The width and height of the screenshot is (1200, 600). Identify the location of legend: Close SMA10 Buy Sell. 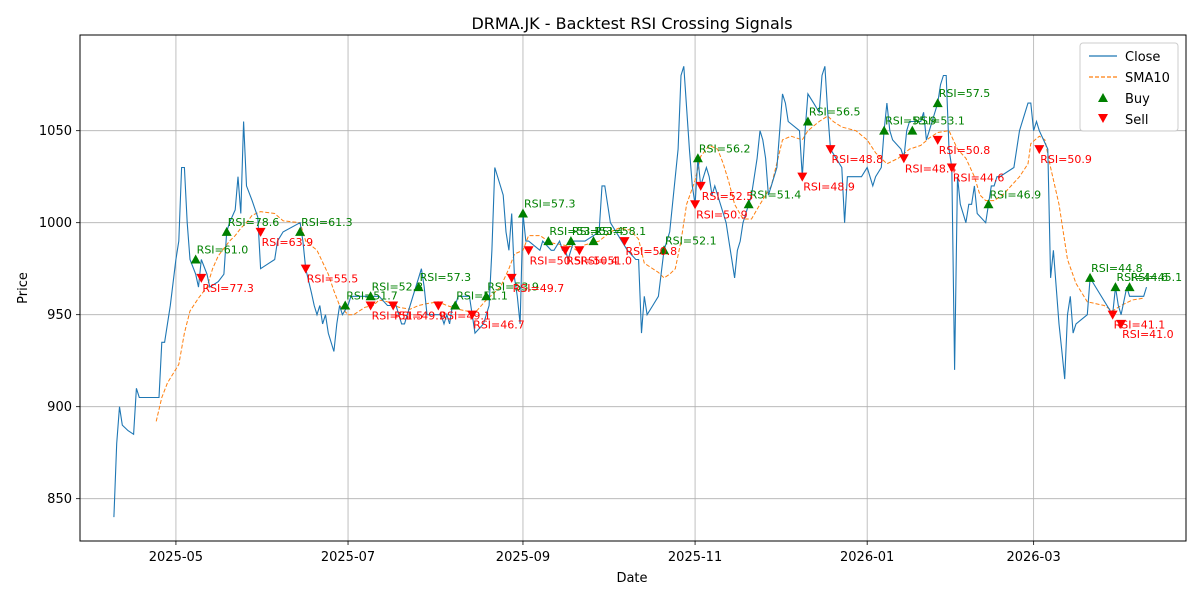
(1129, 87).